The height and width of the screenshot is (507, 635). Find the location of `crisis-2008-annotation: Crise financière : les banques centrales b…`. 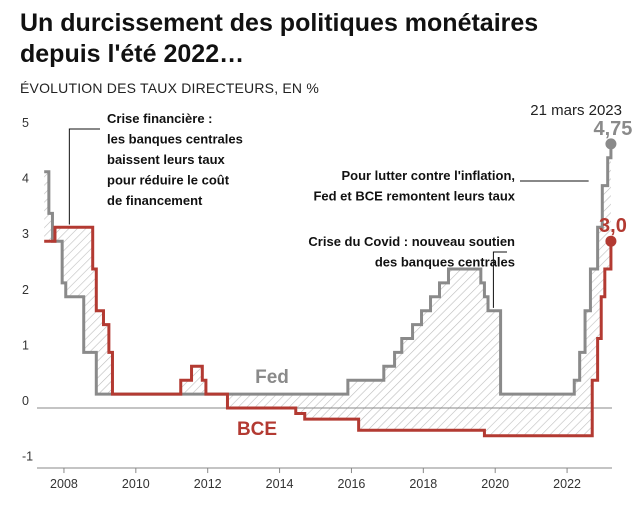

crisis-2008-annotation: Crise financière : les banques centrales b… is located at coordinates (175, 159).